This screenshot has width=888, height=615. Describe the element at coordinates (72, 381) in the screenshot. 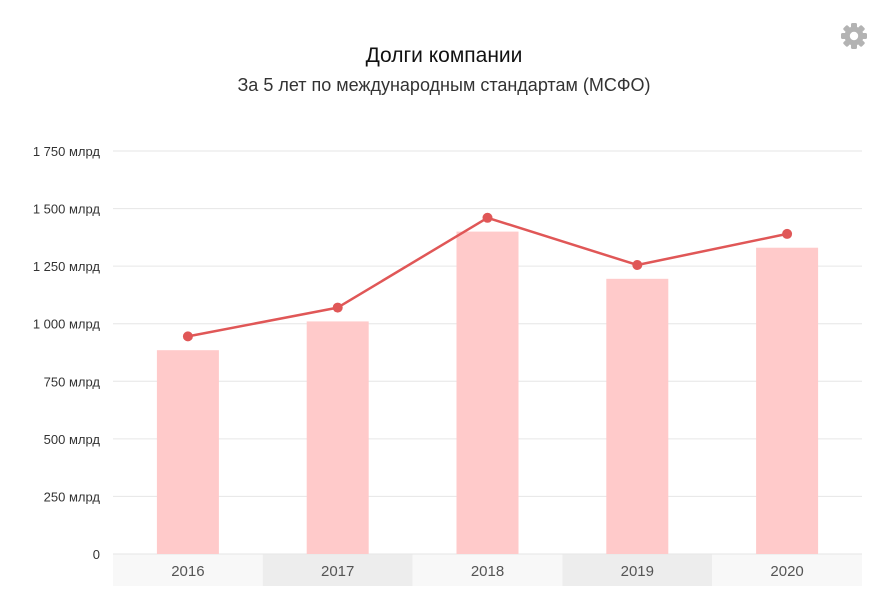

I see `y-tick-label: 750 млрд` at that location.